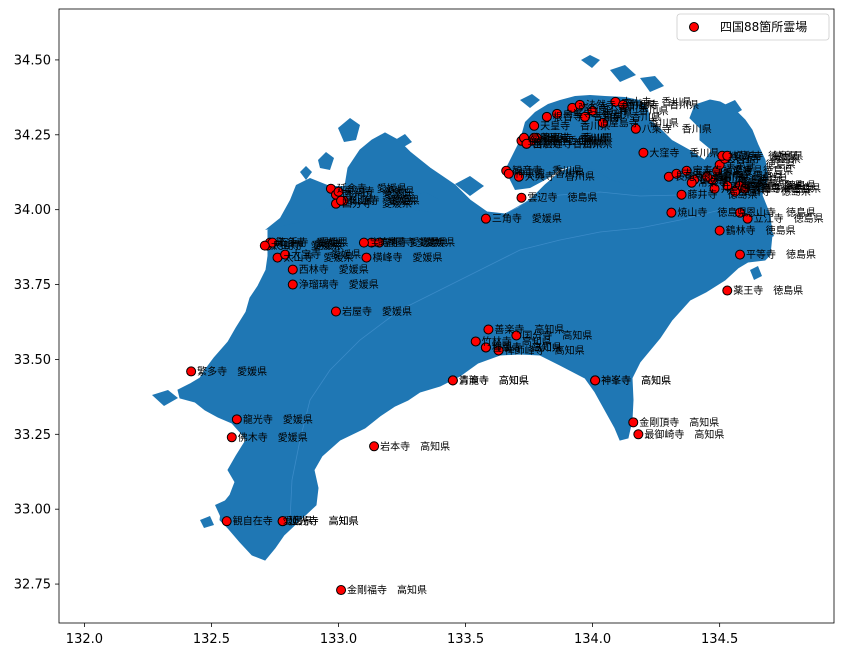  I want to click on temple-label: 栄福寺 愛媛県, so click(380, 191).